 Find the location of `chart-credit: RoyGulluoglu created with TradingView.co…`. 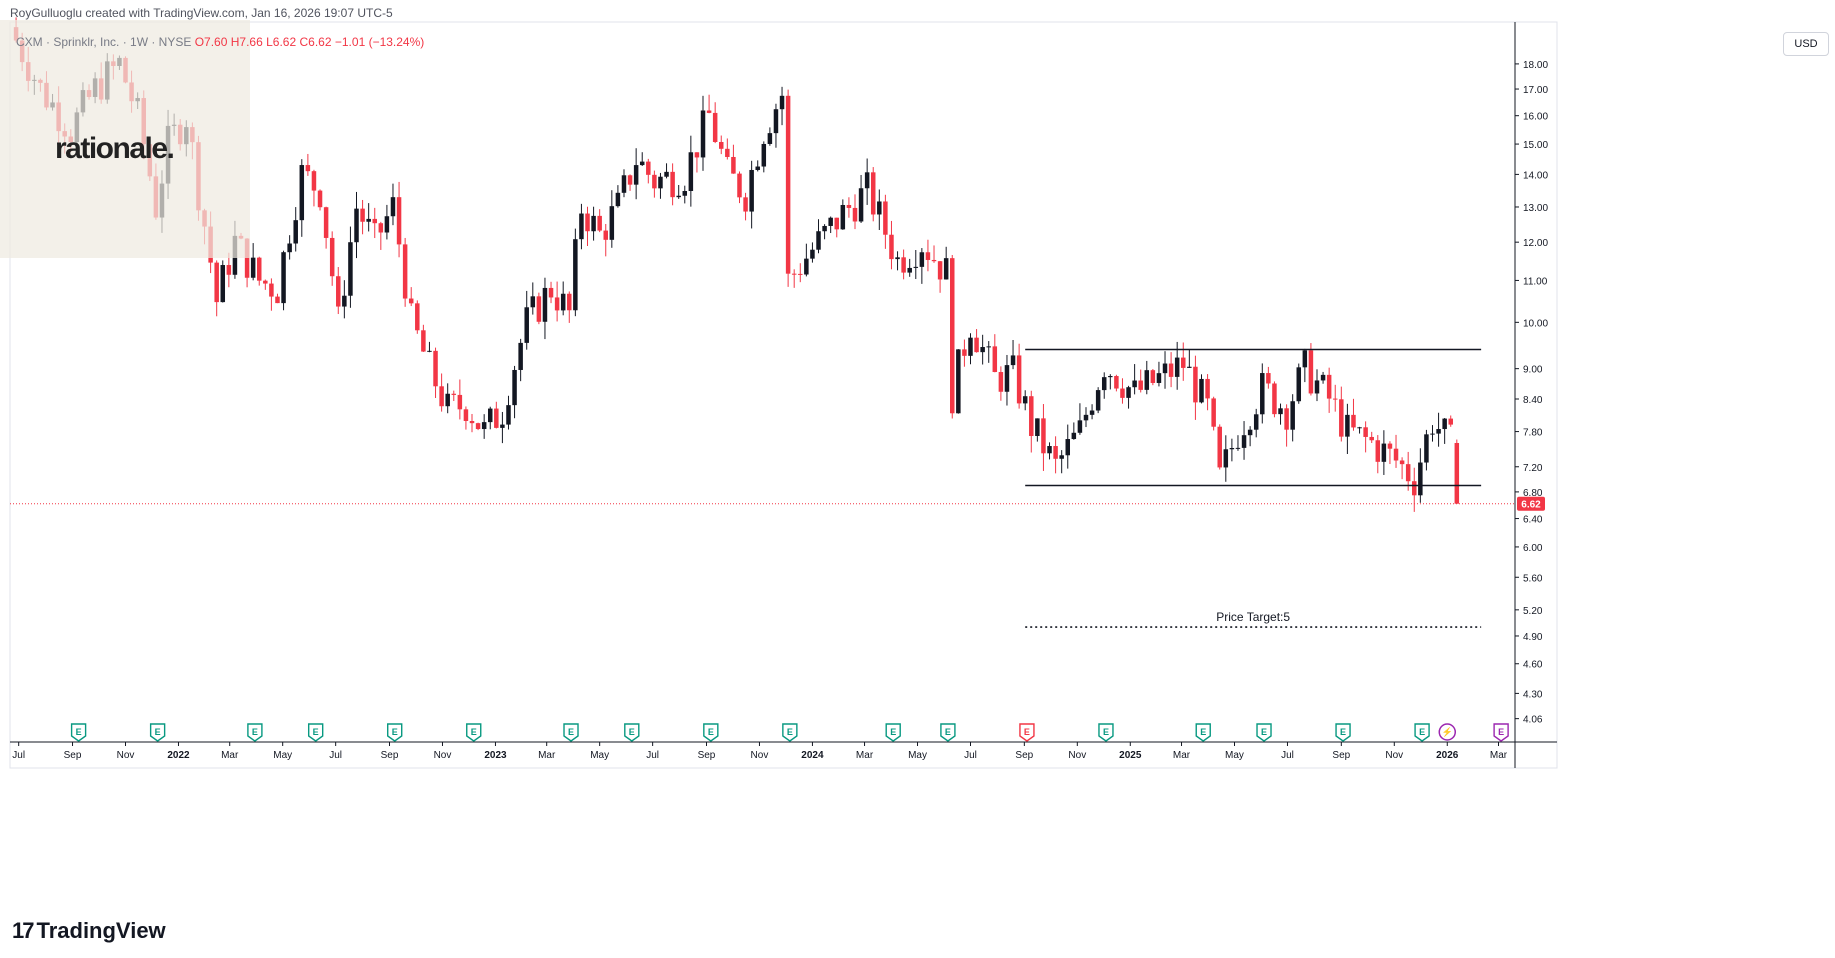

chart-credit: RoyGulluoglu created with TradingView.co… is located at coordinates (201, 13).